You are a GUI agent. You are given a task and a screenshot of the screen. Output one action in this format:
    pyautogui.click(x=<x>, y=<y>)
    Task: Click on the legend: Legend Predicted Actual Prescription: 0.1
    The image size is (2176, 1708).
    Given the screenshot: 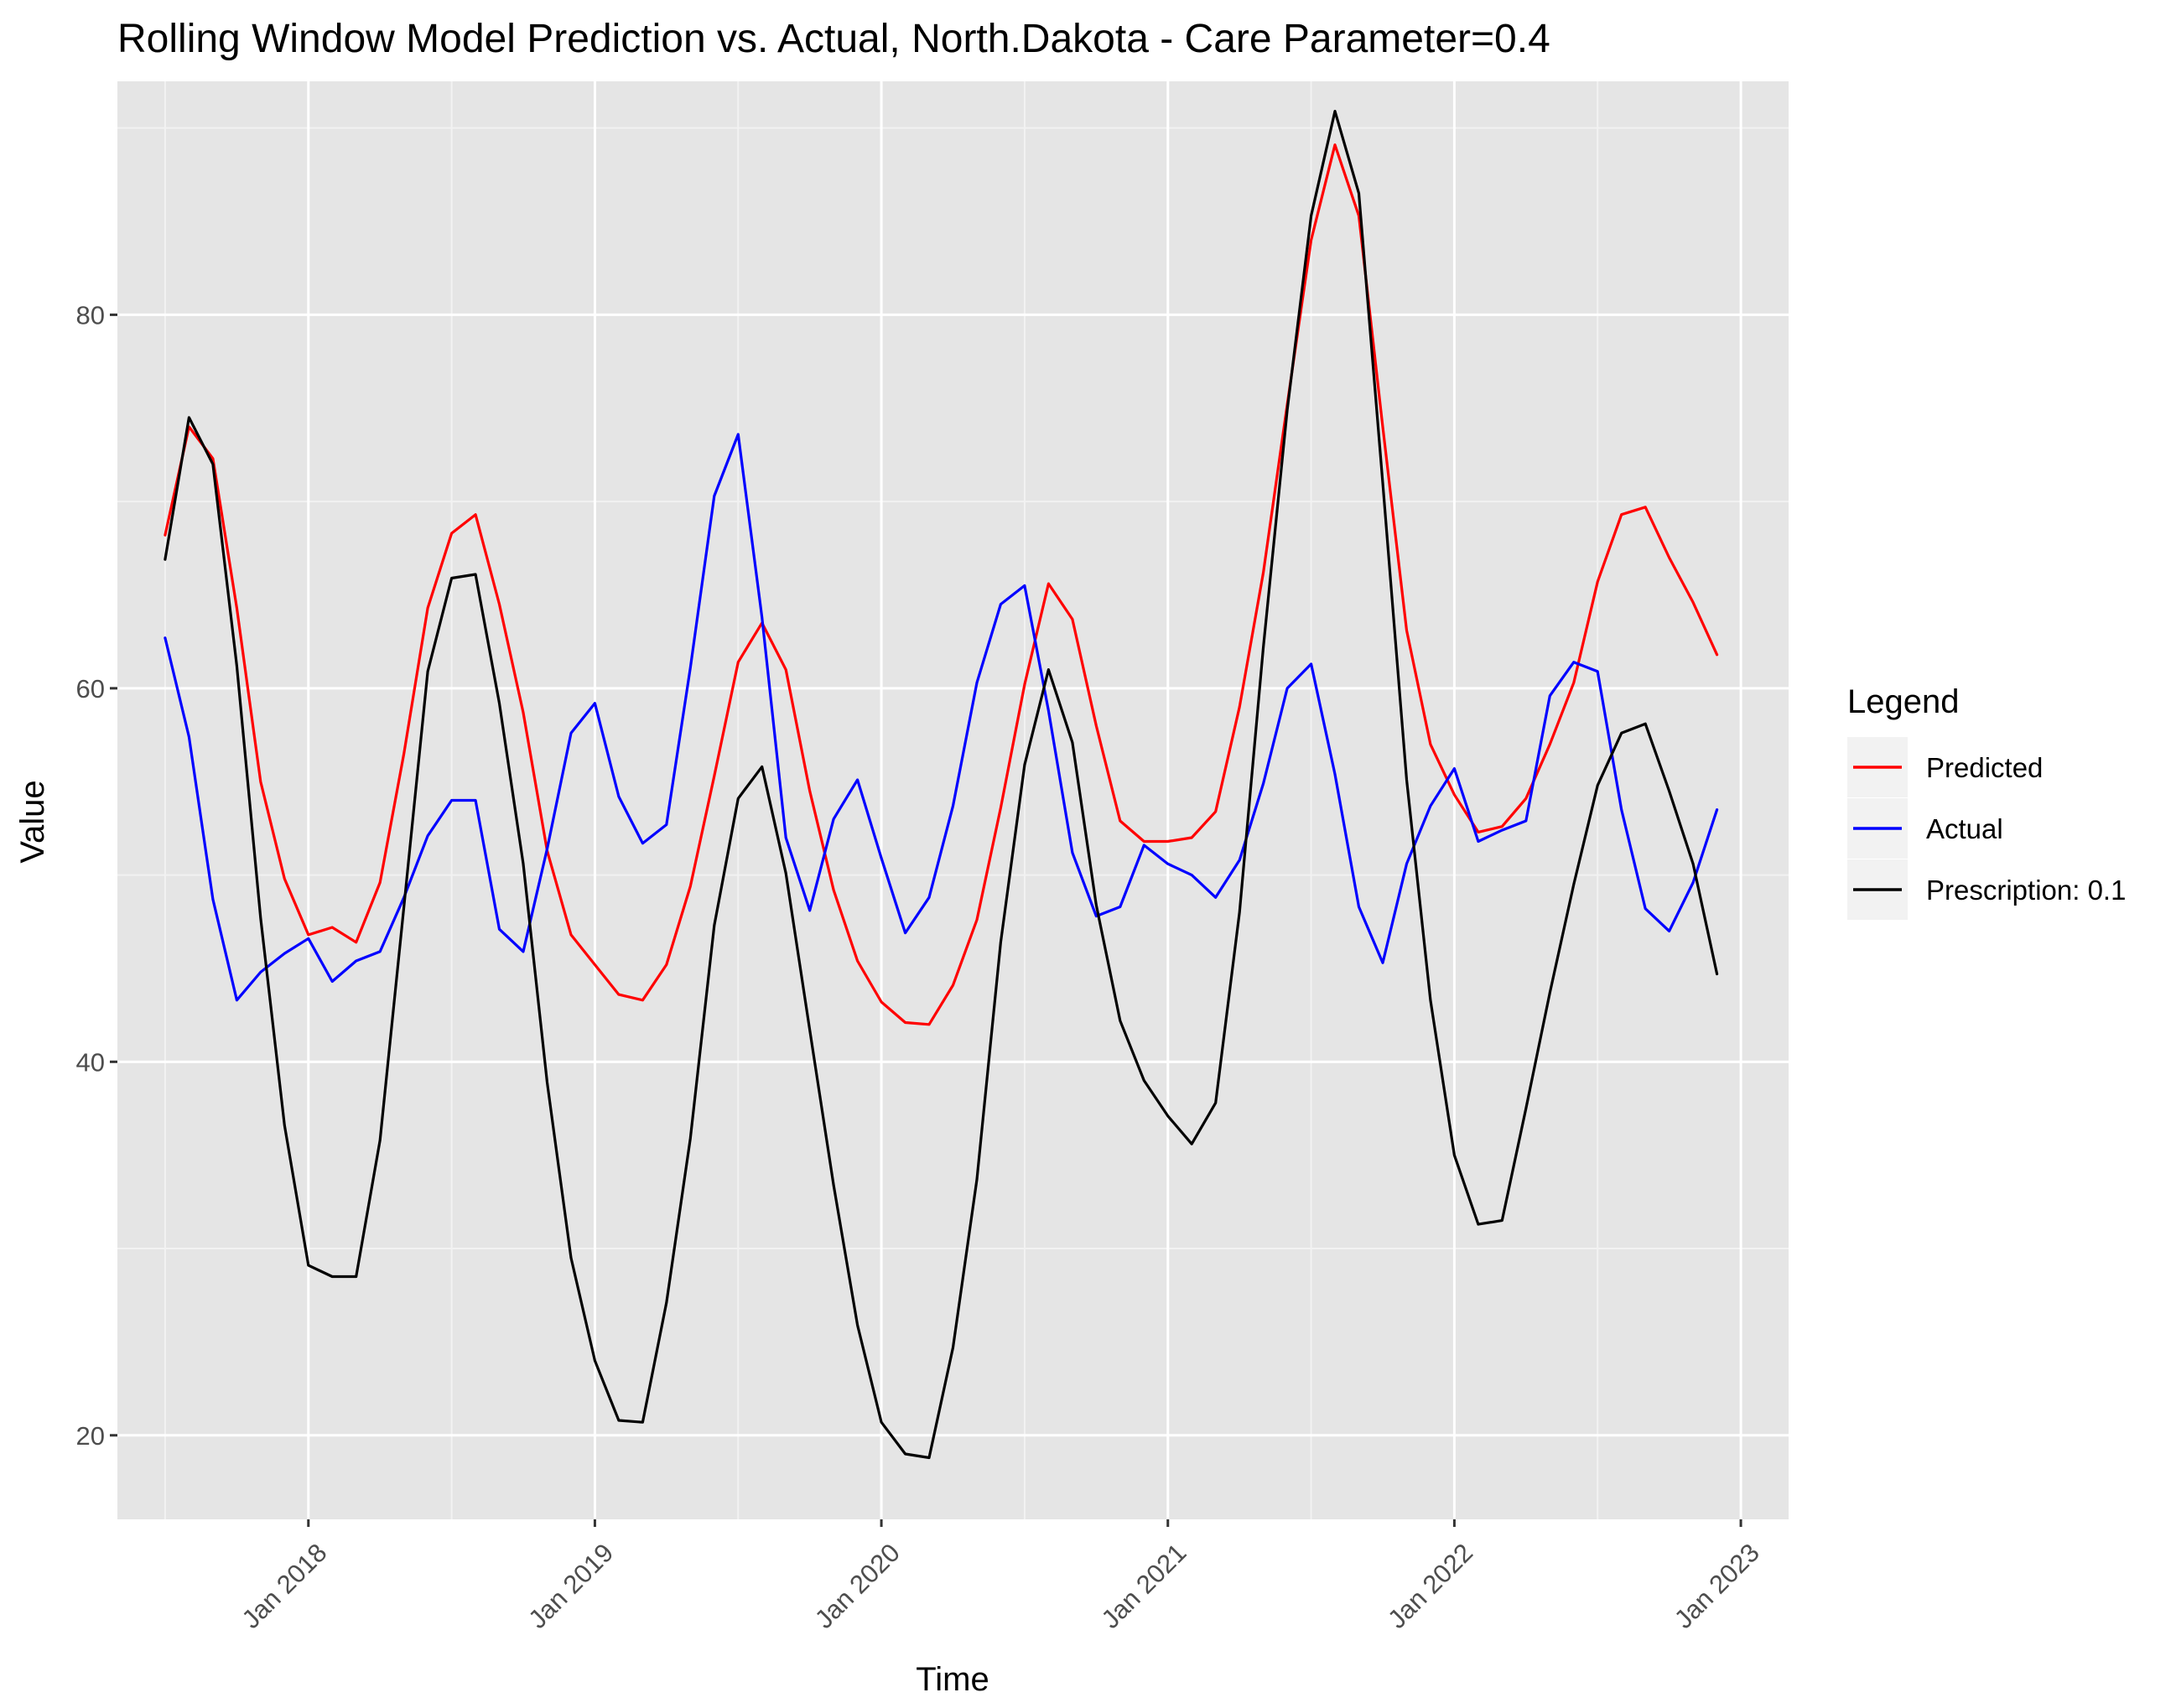 What is the action you would take?
    pyautogui.click(x=1986, y=802)
    